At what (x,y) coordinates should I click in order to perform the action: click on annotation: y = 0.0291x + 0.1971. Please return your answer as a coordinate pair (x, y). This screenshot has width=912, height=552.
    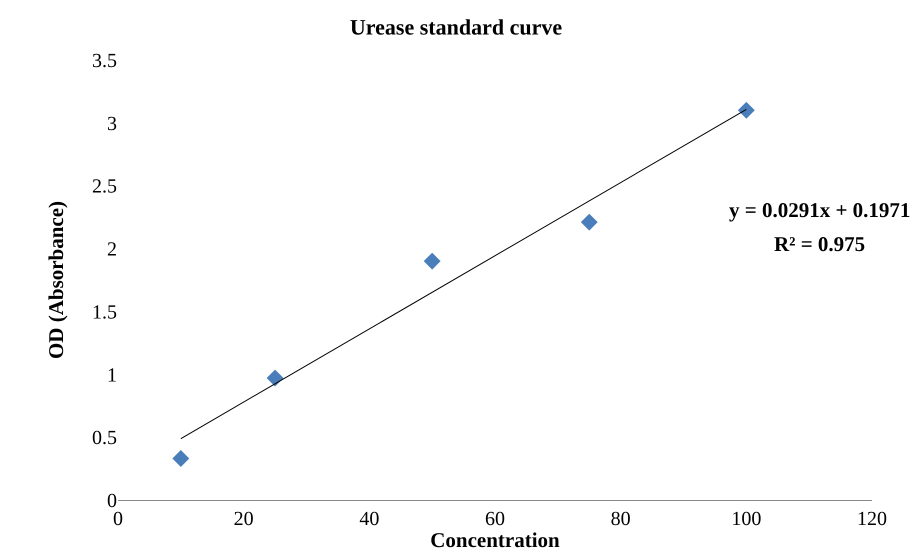
    Looking at the image, I should click on (819, 210).